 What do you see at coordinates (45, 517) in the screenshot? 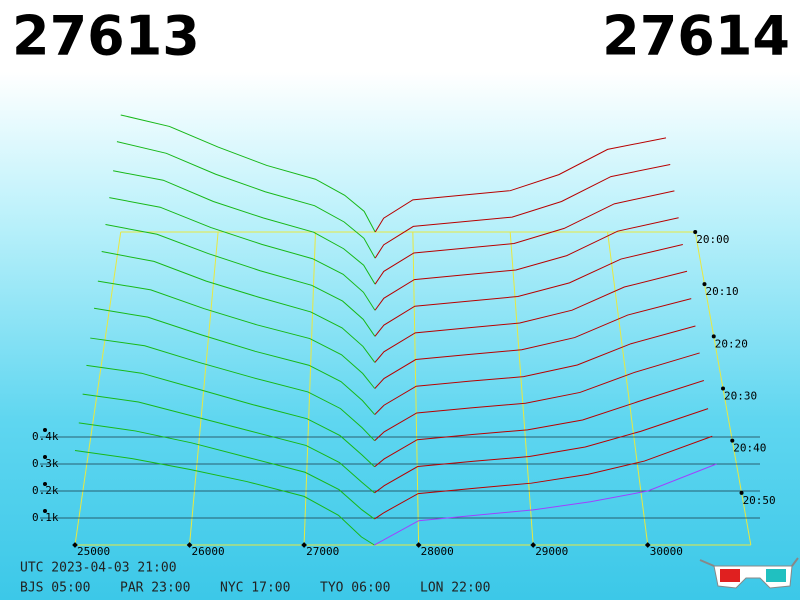
I see `y-tick-label: 0.1k` at bounding box center [45, 517].